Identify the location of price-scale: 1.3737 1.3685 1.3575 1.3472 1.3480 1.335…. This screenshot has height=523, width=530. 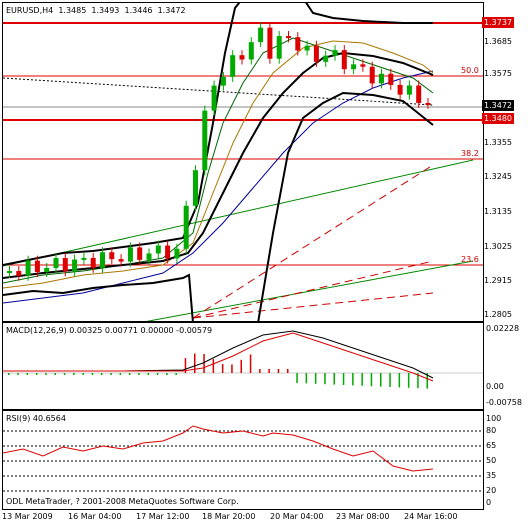
(506, 161).